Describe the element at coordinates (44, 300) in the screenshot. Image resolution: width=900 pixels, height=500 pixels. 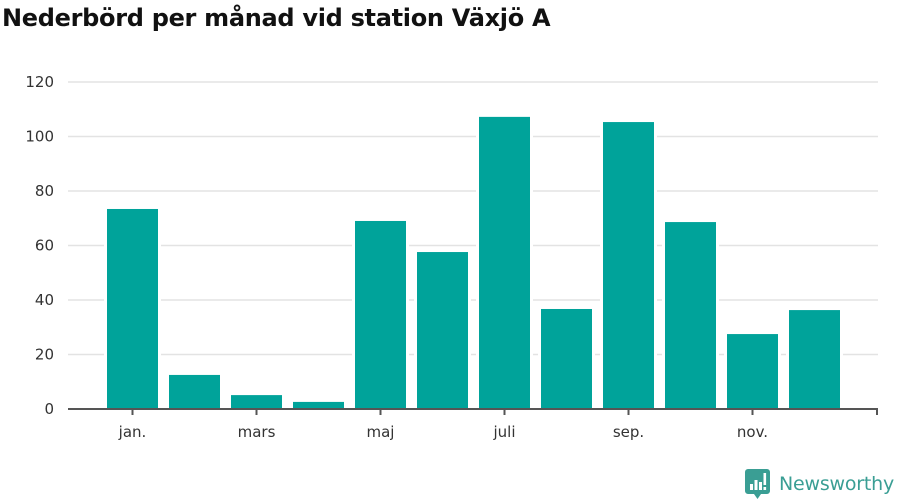
I see `y-tick-label: 40` at that location.